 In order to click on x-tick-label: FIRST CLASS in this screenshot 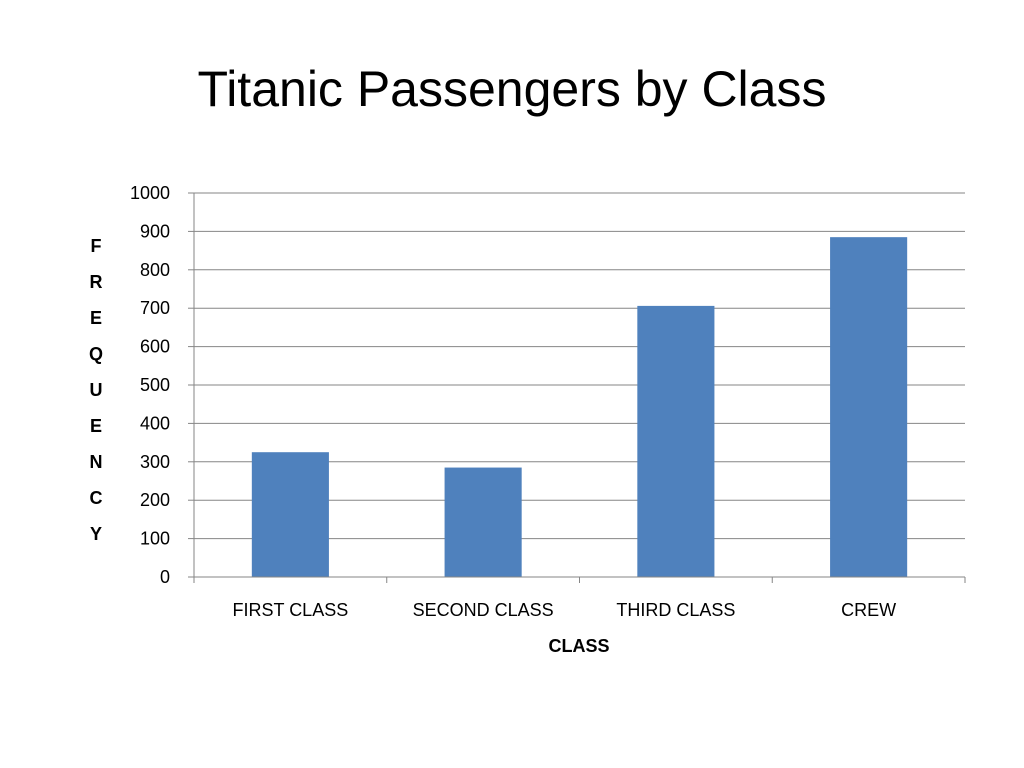, I will do `click(291, 610)`.